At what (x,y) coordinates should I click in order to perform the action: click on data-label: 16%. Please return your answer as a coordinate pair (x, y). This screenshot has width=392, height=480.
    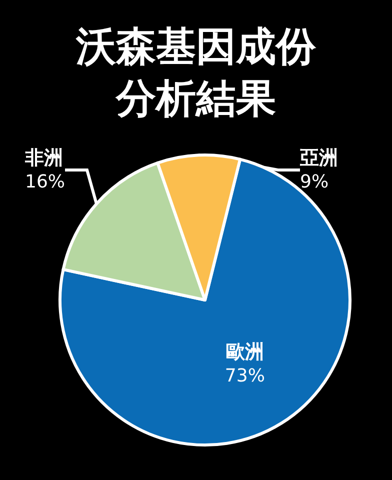
    Looking at the image, I should click on (45, 182).